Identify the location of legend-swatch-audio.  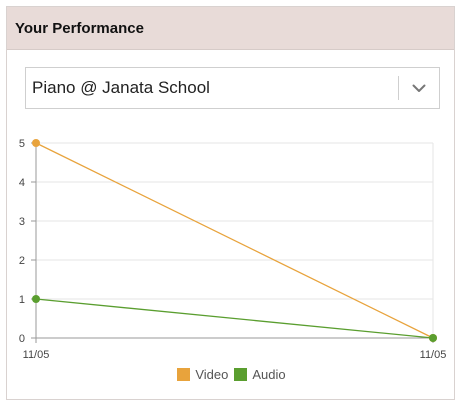
(241, 374).